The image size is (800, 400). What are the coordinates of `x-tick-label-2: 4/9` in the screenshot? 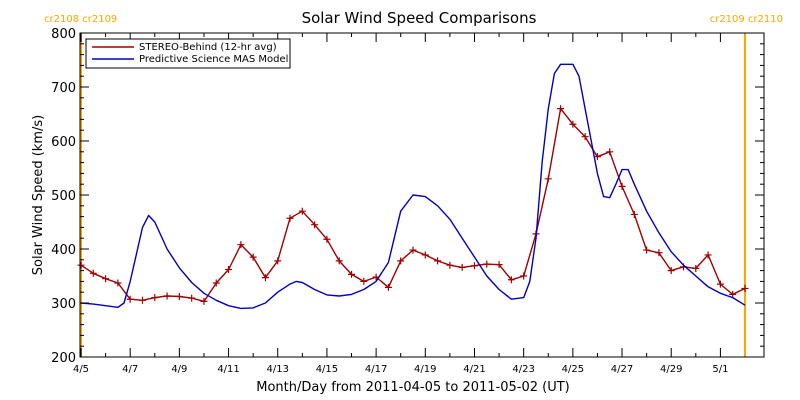 It's located at (179, 369).